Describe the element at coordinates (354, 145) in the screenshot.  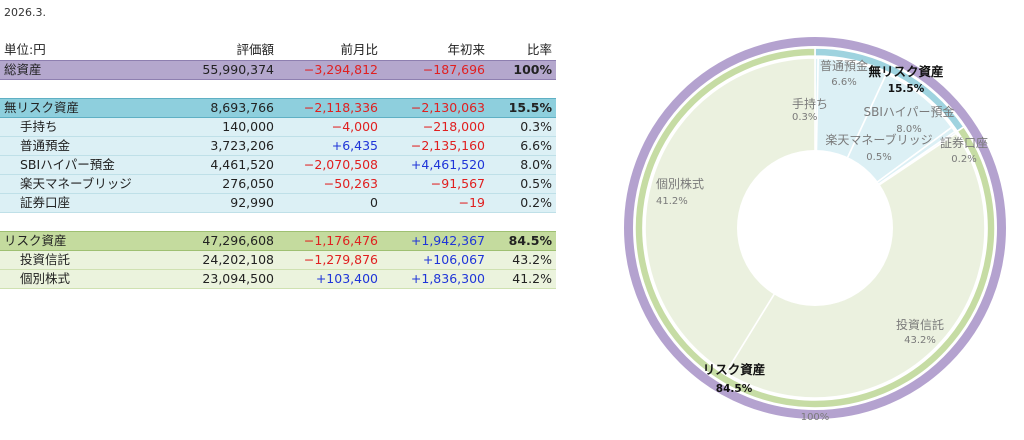
I see `row-mom: +6,435` at that location.